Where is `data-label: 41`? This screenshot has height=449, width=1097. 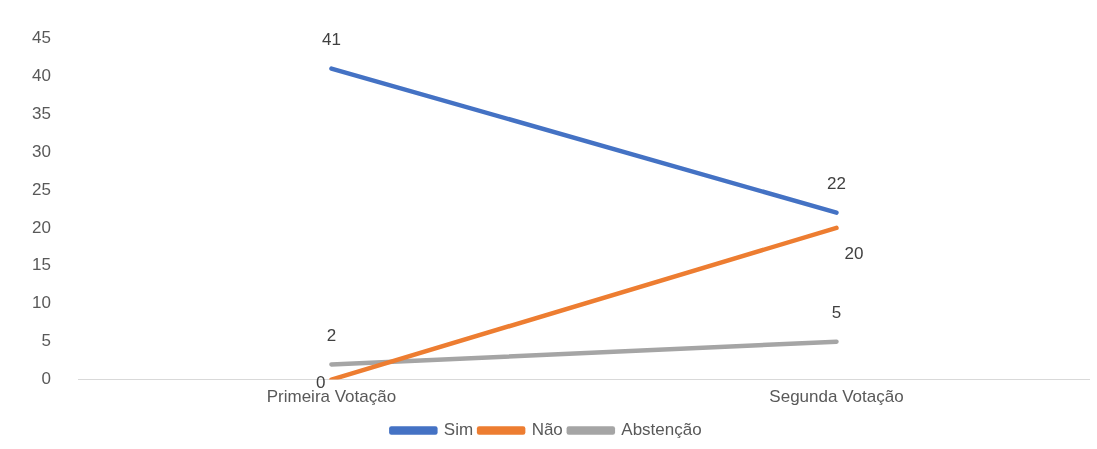
data-label: 41 is located at coordinates (331, 40).